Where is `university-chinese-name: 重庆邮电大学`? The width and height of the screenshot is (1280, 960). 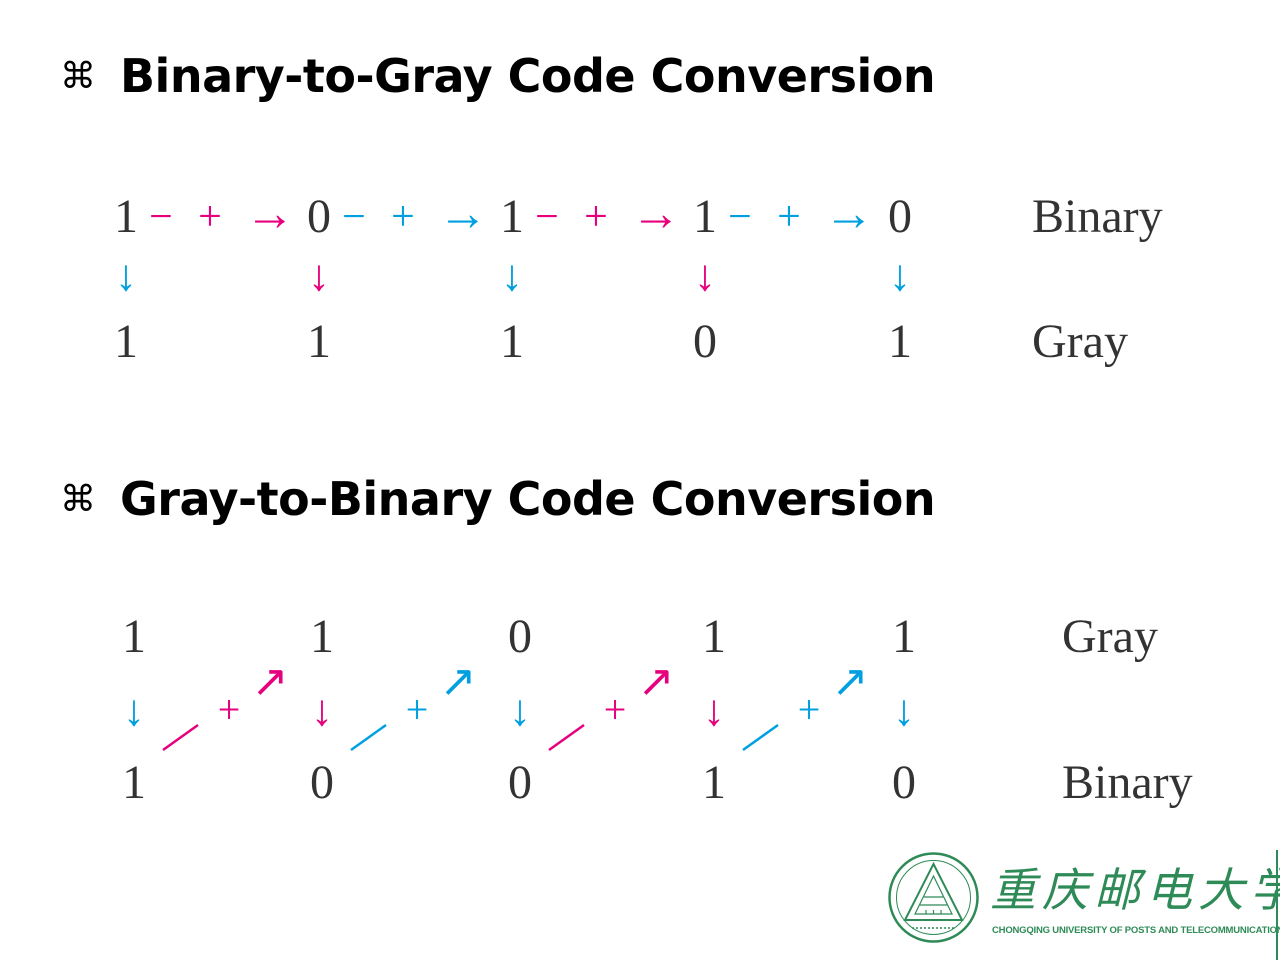
university-chinese-name: 重庆邮电大学 is located at coordinates (1135, 890).